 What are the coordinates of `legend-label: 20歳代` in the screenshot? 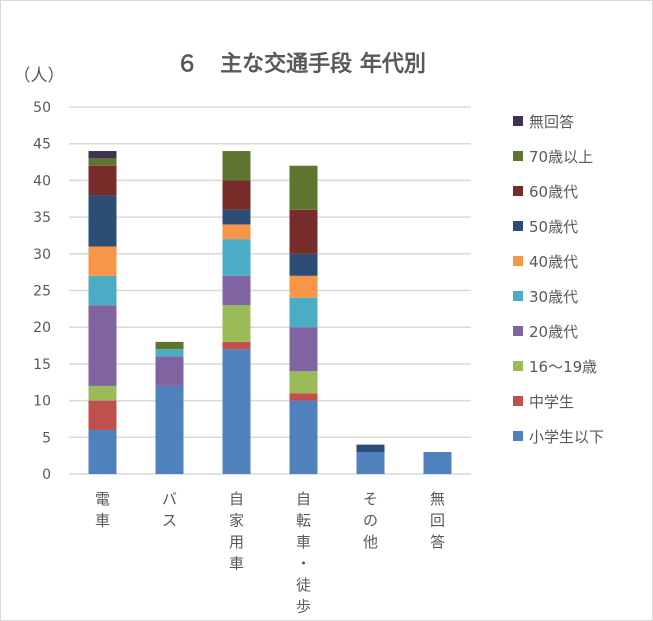 It's located at (553, 332).